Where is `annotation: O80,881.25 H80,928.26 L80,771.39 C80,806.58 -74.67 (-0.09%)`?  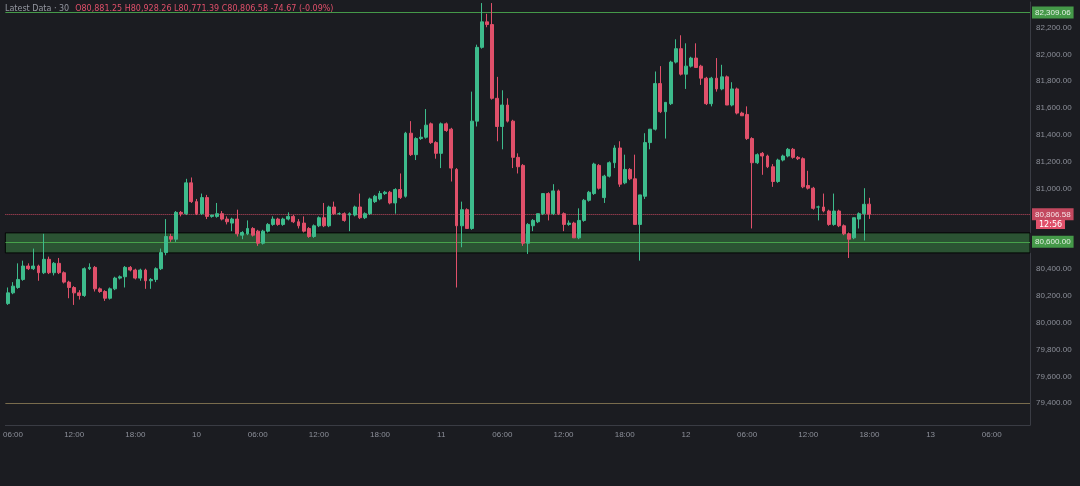
annotation: O80,881.25 H80,928.26 L80,771.39 C80,806.58 -74.67 (-0.09%) is located at coordinates (204, 8).